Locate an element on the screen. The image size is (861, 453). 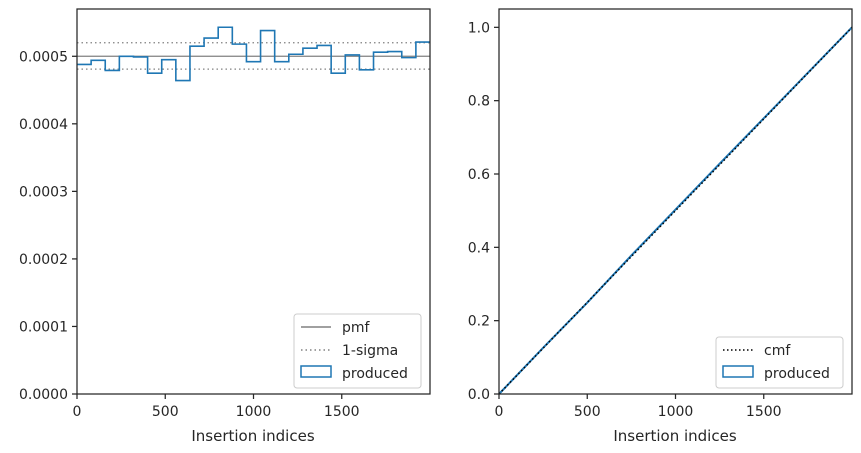
left-y-tick-label: 0.0002 is located at coordinates (43, 260).